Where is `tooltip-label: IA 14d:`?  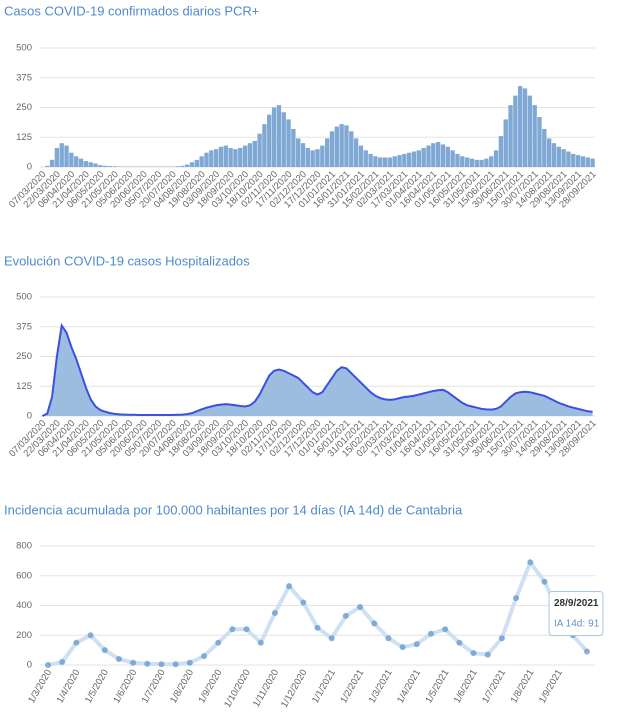
tooltip-label: IA 14d: is located at coordinates (569, 623).